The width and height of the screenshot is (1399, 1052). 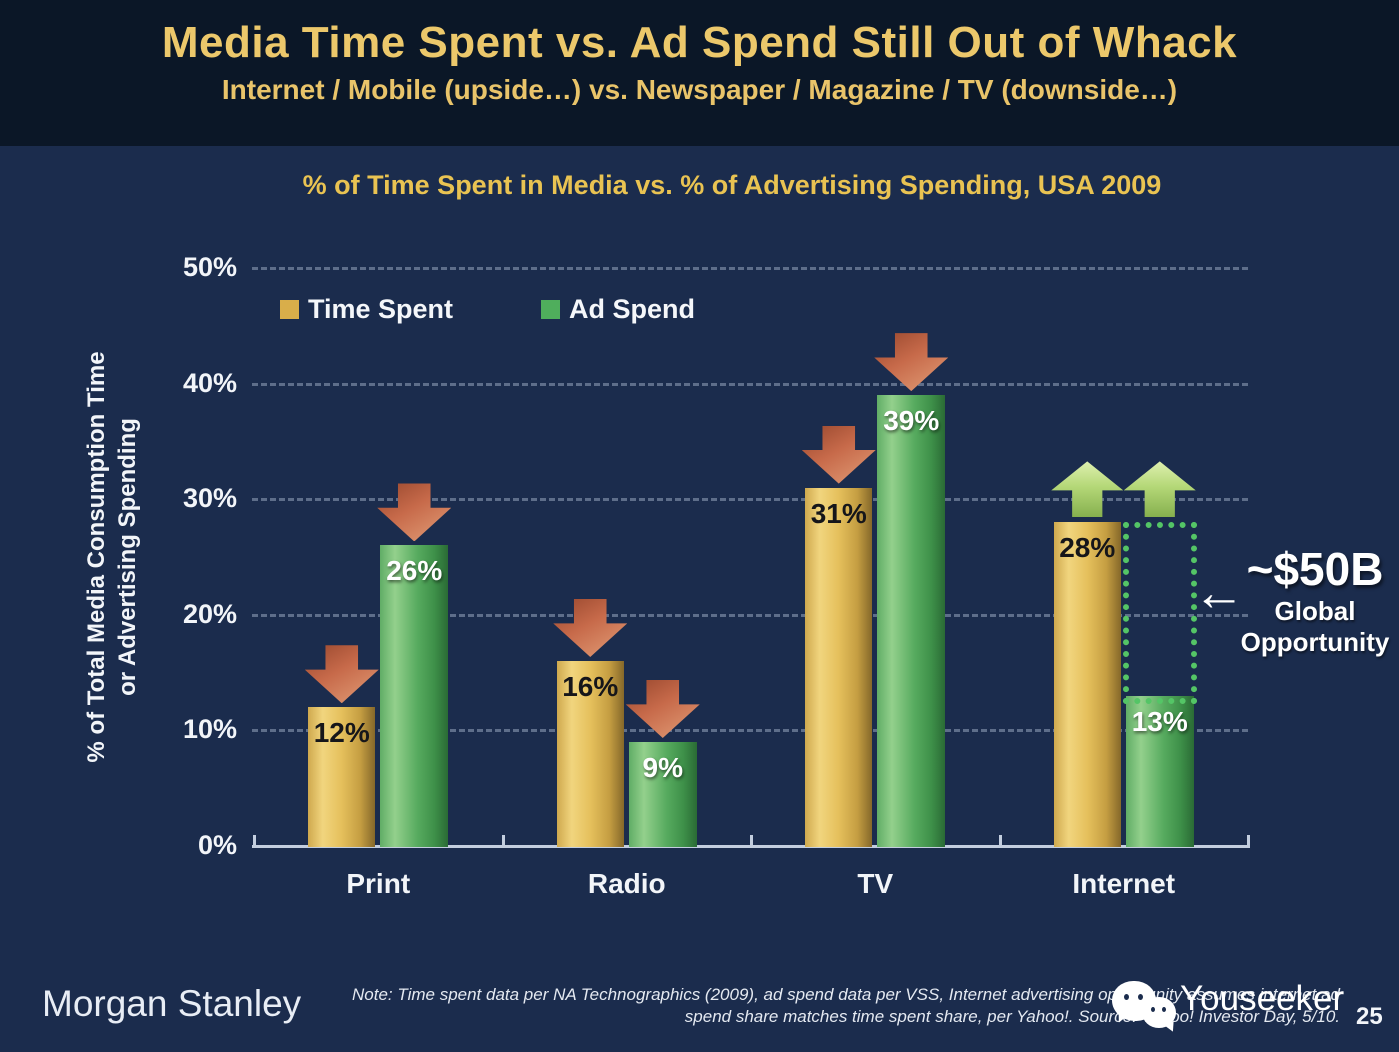 What do you see at coordinates (209, 267) in the screenshot?
I see `y-tick-label-50: 50%` at bounding box center [209, 267].